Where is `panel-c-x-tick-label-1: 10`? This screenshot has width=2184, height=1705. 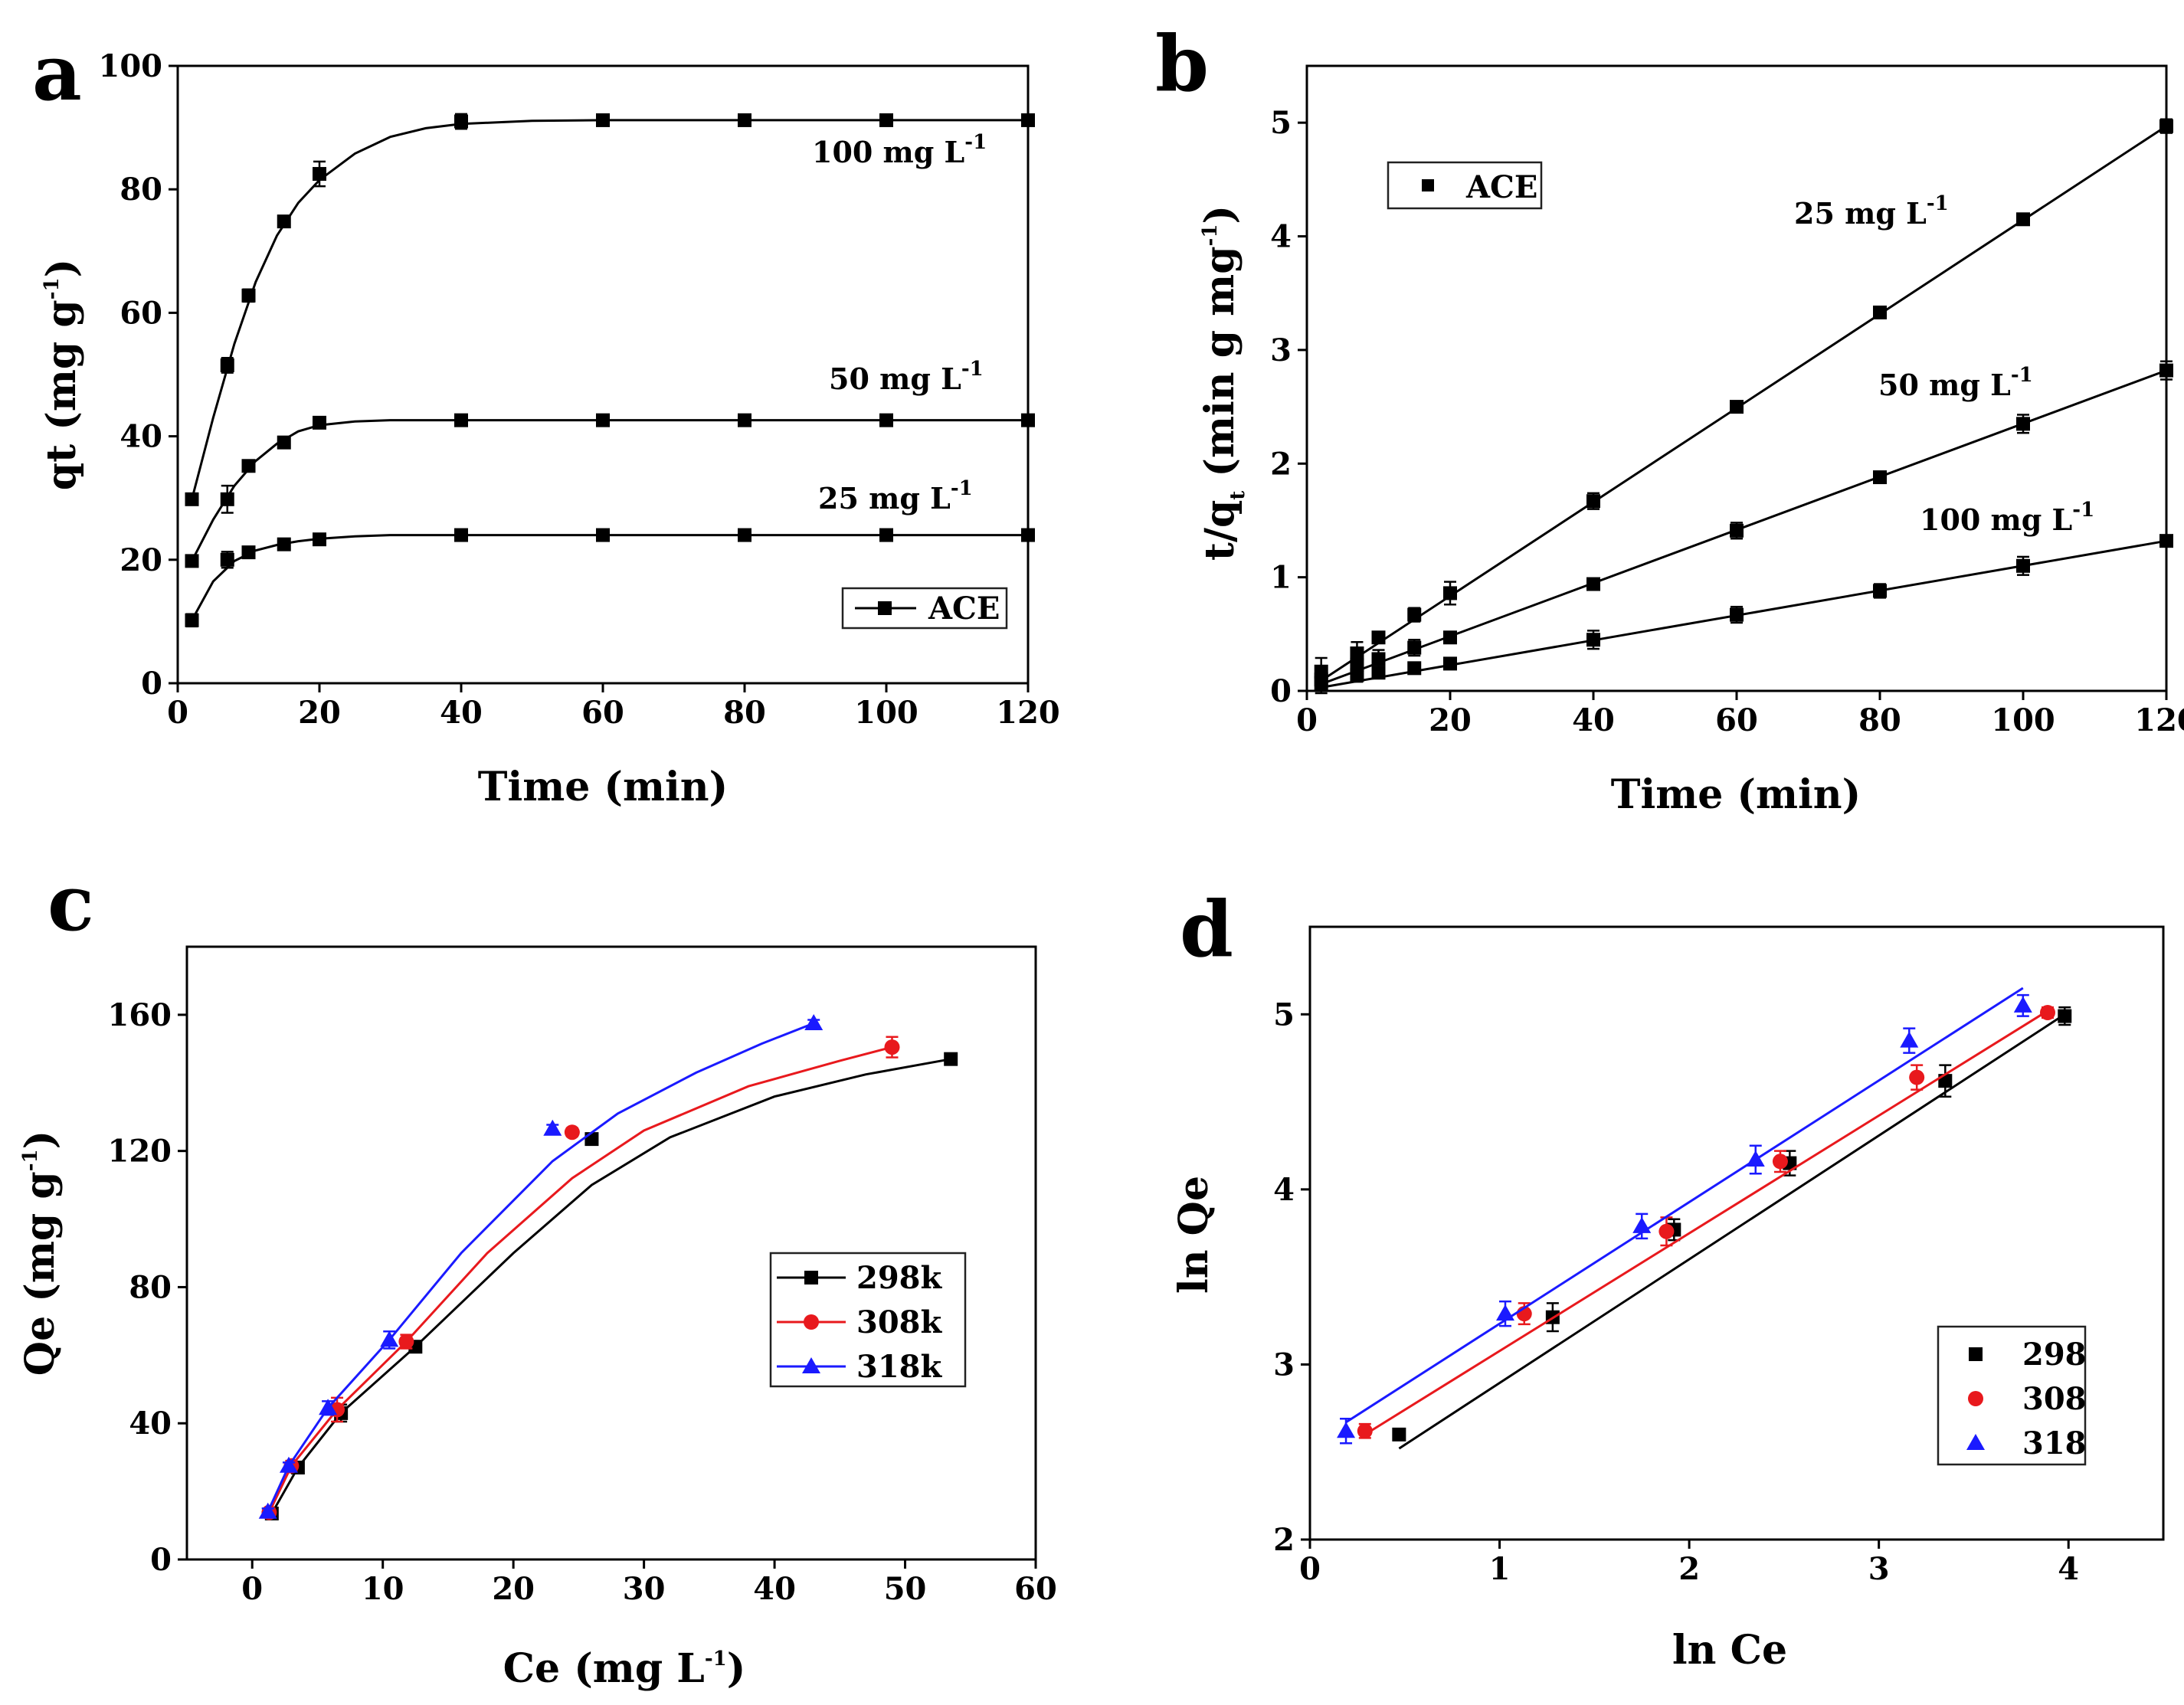 panel-c-x-tick-label-1: 10 is located at coordinates (383, 1589).